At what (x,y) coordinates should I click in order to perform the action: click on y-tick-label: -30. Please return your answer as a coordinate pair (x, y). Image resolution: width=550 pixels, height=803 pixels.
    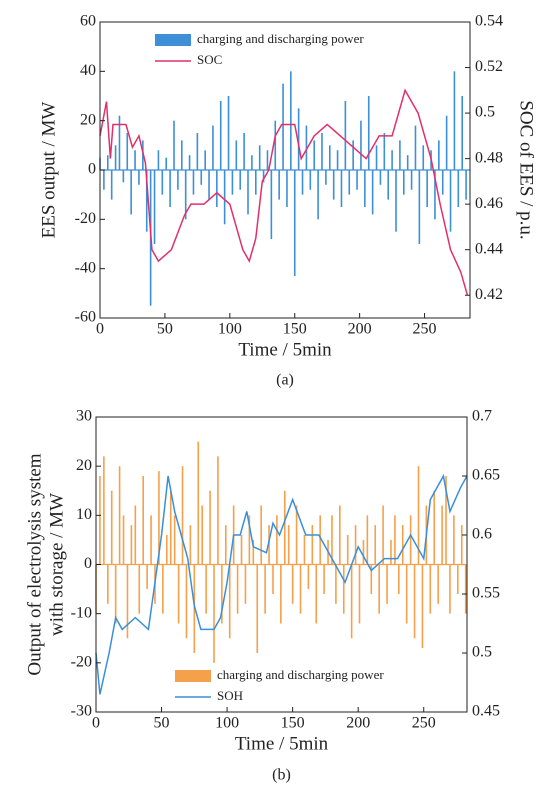
    Looking at the image, I should click on (81, 711).